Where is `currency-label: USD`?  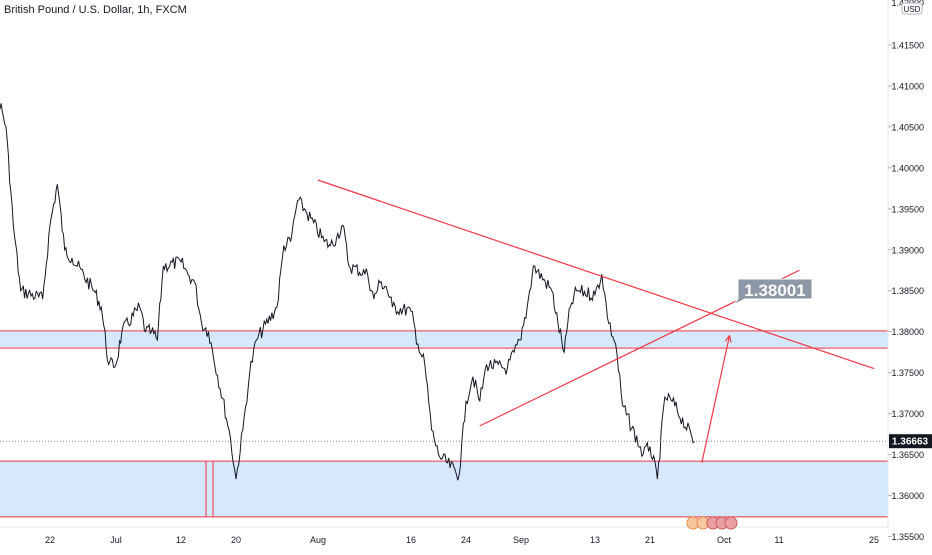 currency-label: USD is located at coordinates (912, 9).